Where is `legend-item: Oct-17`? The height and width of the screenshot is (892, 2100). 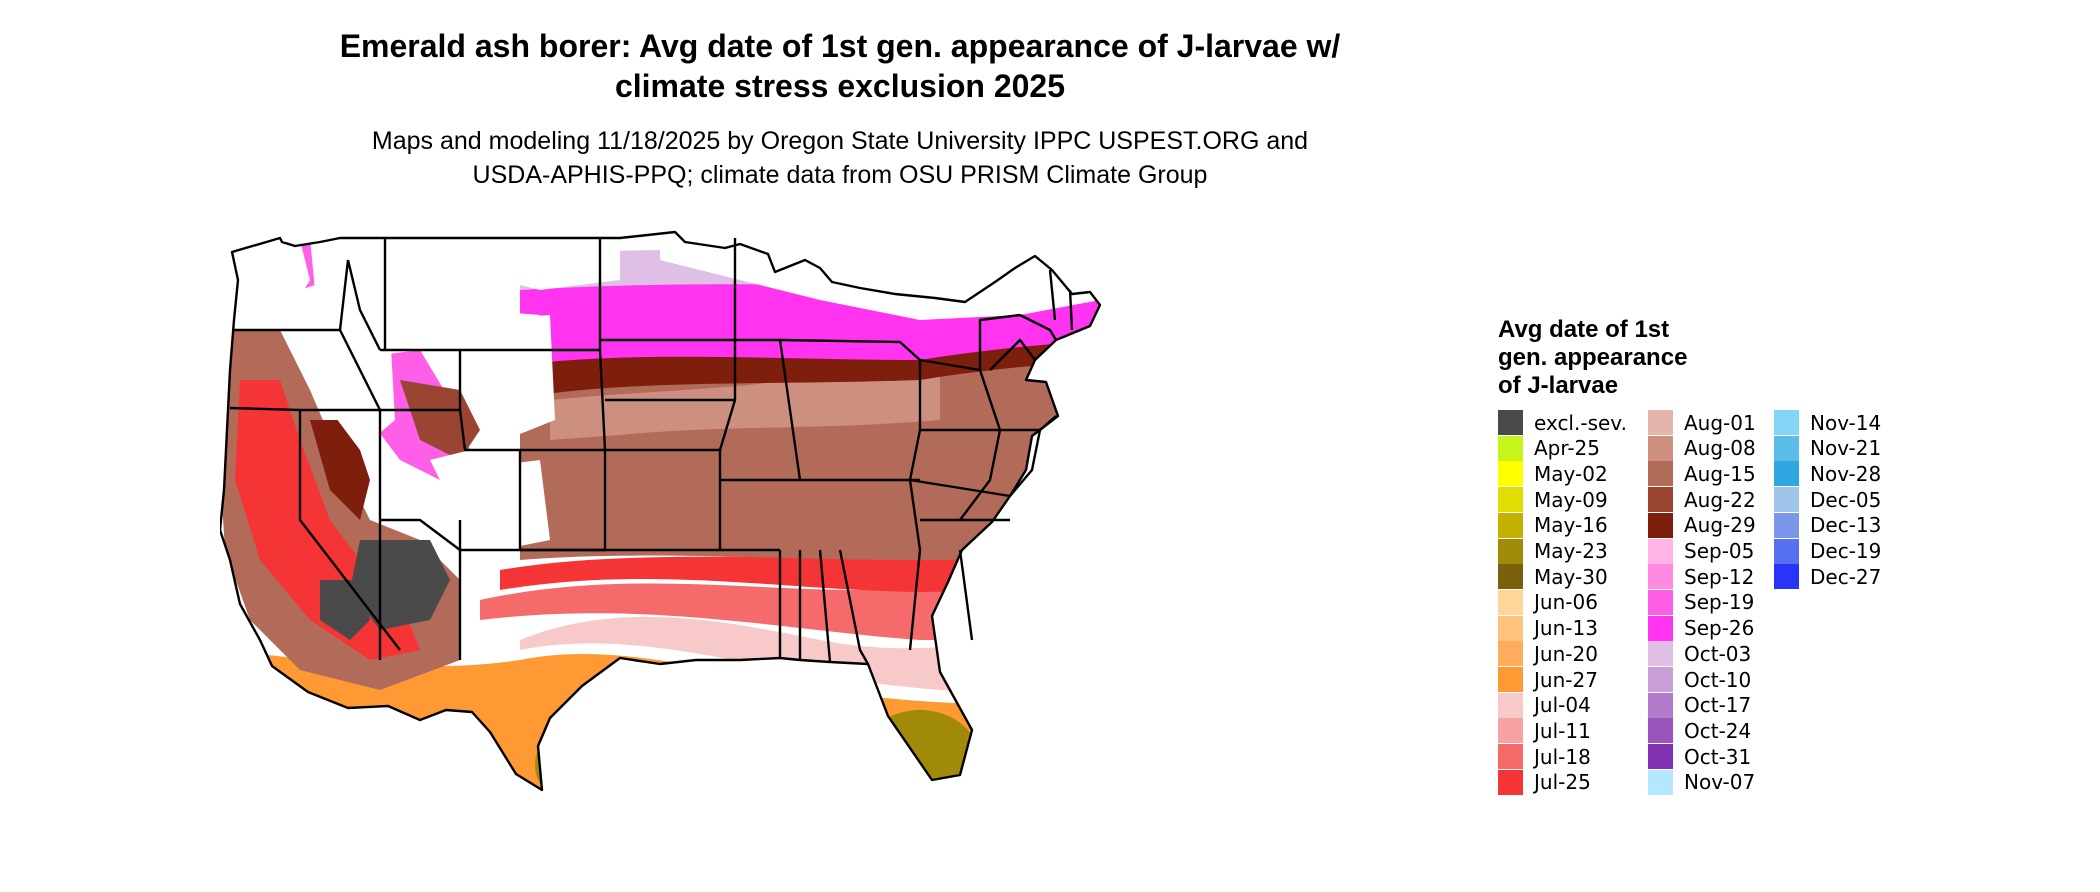
legend-item: Oct-17 is located at coordinates (1700, 705).